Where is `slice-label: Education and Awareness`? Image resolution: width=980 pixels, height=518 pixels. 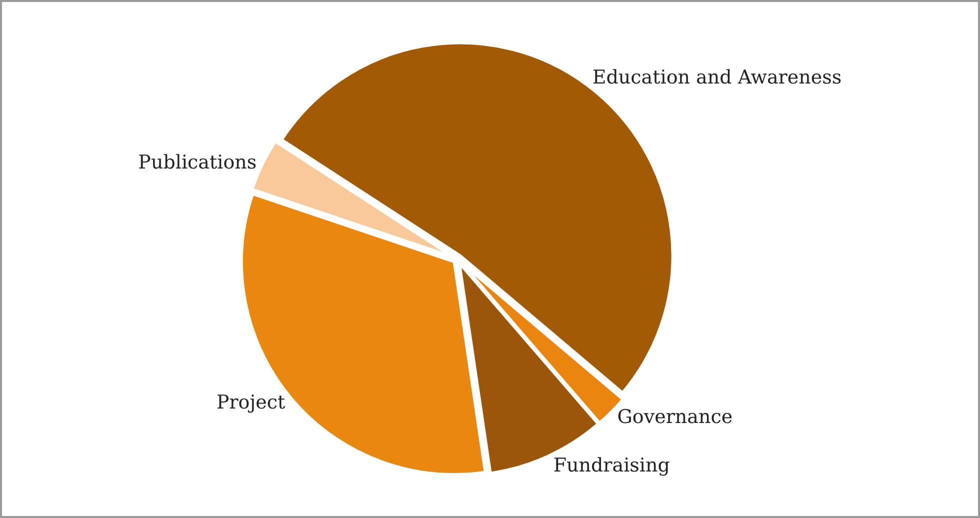 slice-label: Education and Awareness is located at coordinates (717, 77).